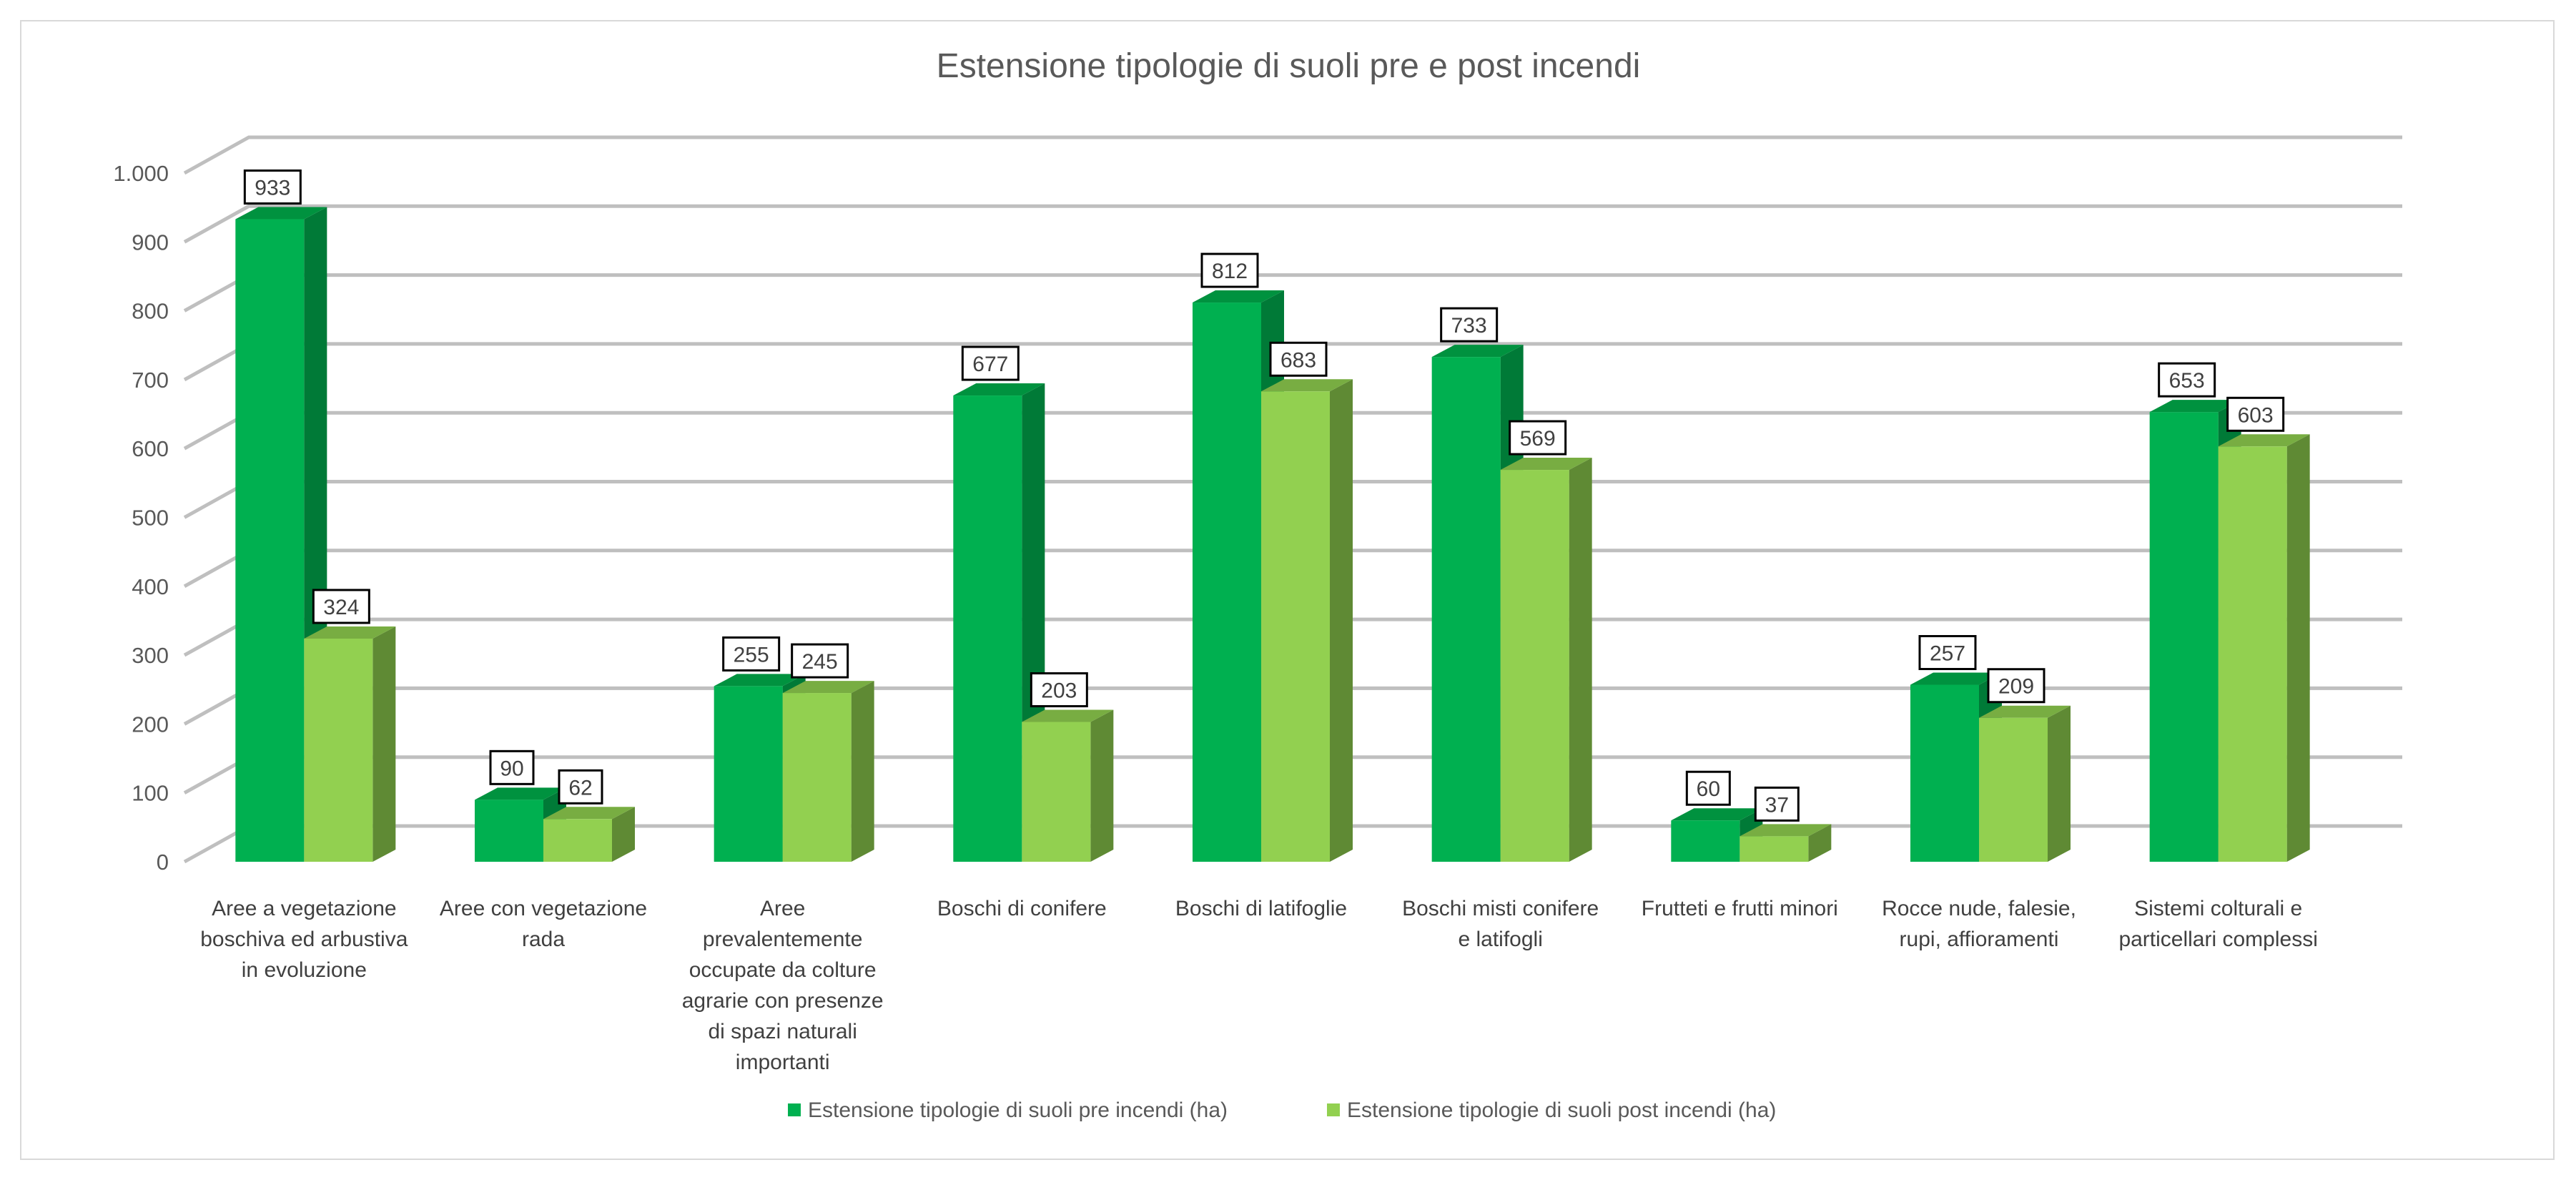  What do you see at coordinates (150, 242) in the screenshot?
I see `y-tick-label: 900` at bounding box center [150, 242].